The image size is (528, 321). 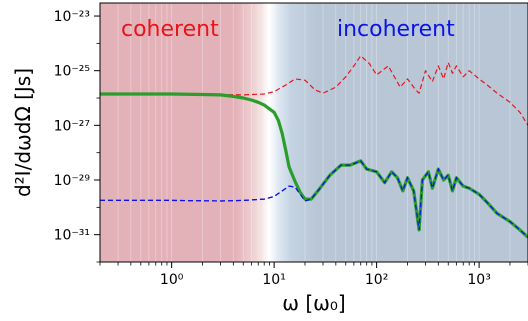 I want to click on y-tick-label-2: 10⁻²⁷, so click(x=72, y=126).